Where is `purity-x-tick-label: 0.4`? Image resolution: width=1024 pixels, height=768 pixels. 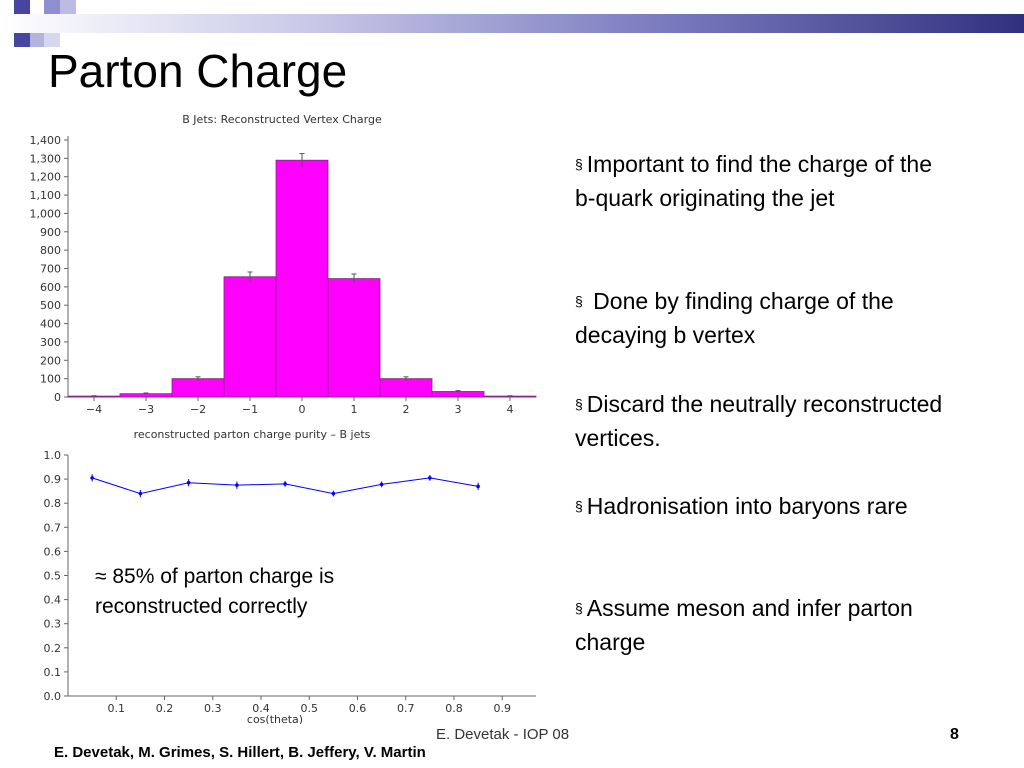
purity-x-tick-label: 0.4 is located at coordinates (261, 708).